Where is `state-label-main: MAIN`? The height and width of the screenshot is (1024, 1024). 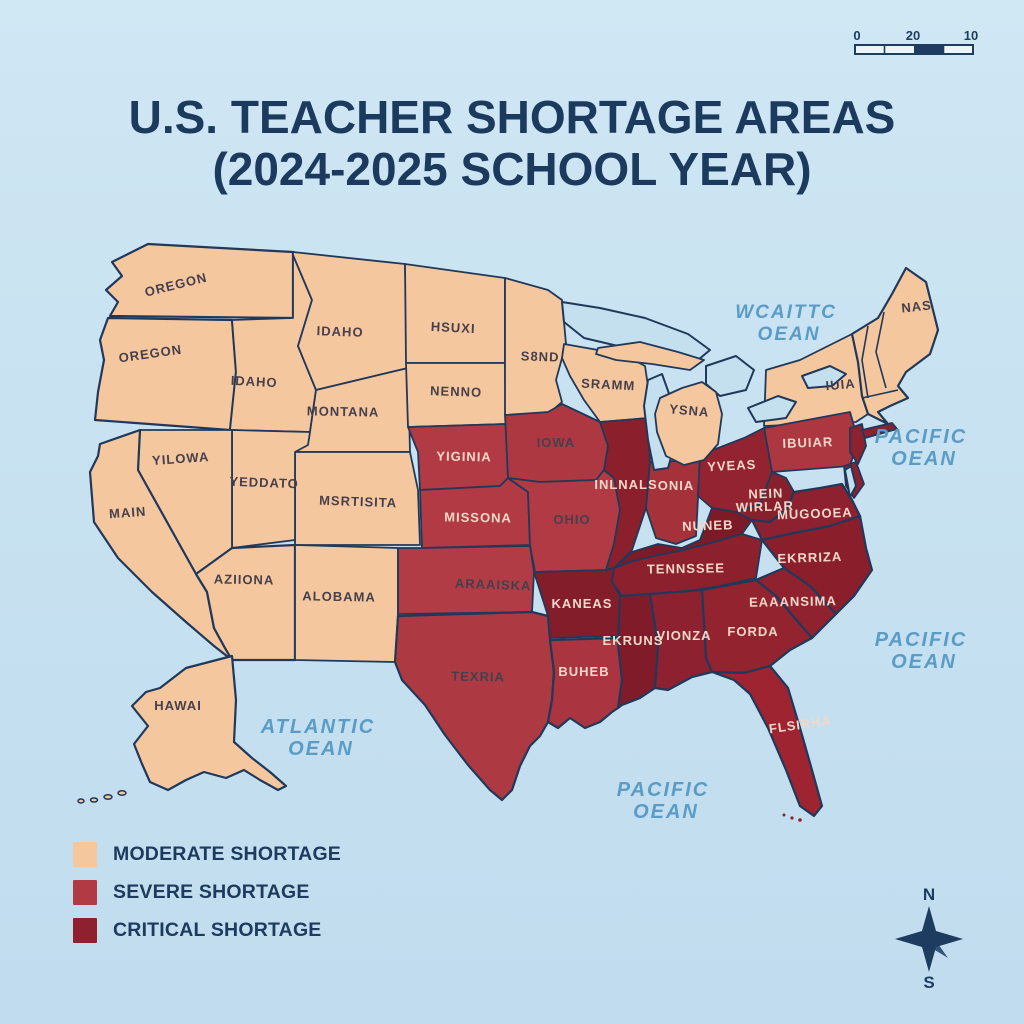
state-label-main: MAIN is located at coordinates (128, 513).